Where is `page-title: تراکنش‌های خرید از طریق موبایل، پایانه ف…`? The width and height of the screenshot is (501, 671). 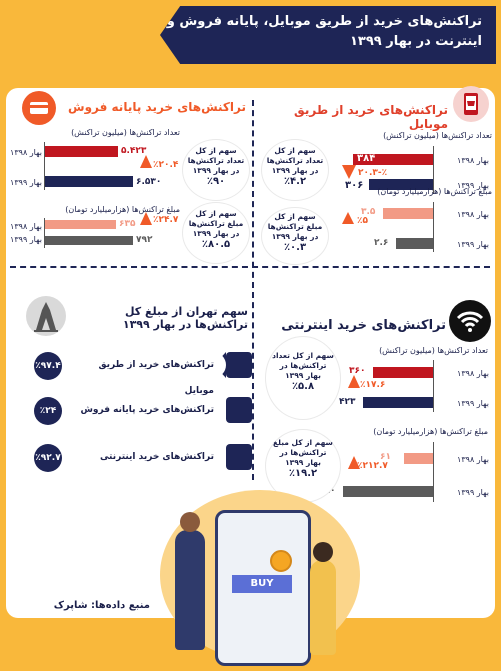 page-title: تراکنش‌های خرید از طریق موبایل، پایانه ف… is located at coordinates (328, 35).